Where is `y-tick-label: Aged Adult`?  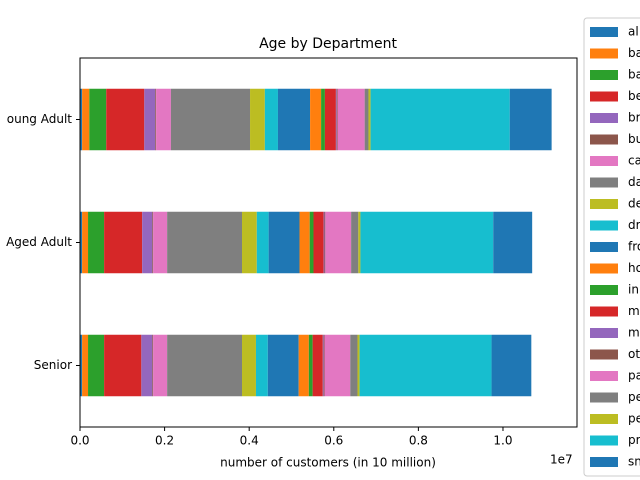 y-tick-label: Aged Adult is located at coordinates (39, 242).